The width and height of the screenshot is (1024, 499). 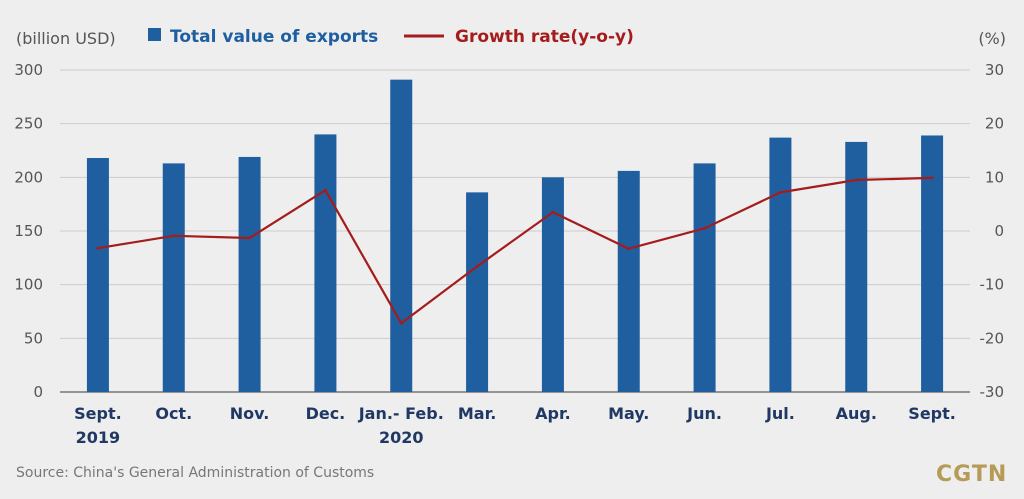 I want to click on right-tick-label: -10, so click(x=992, y=285).